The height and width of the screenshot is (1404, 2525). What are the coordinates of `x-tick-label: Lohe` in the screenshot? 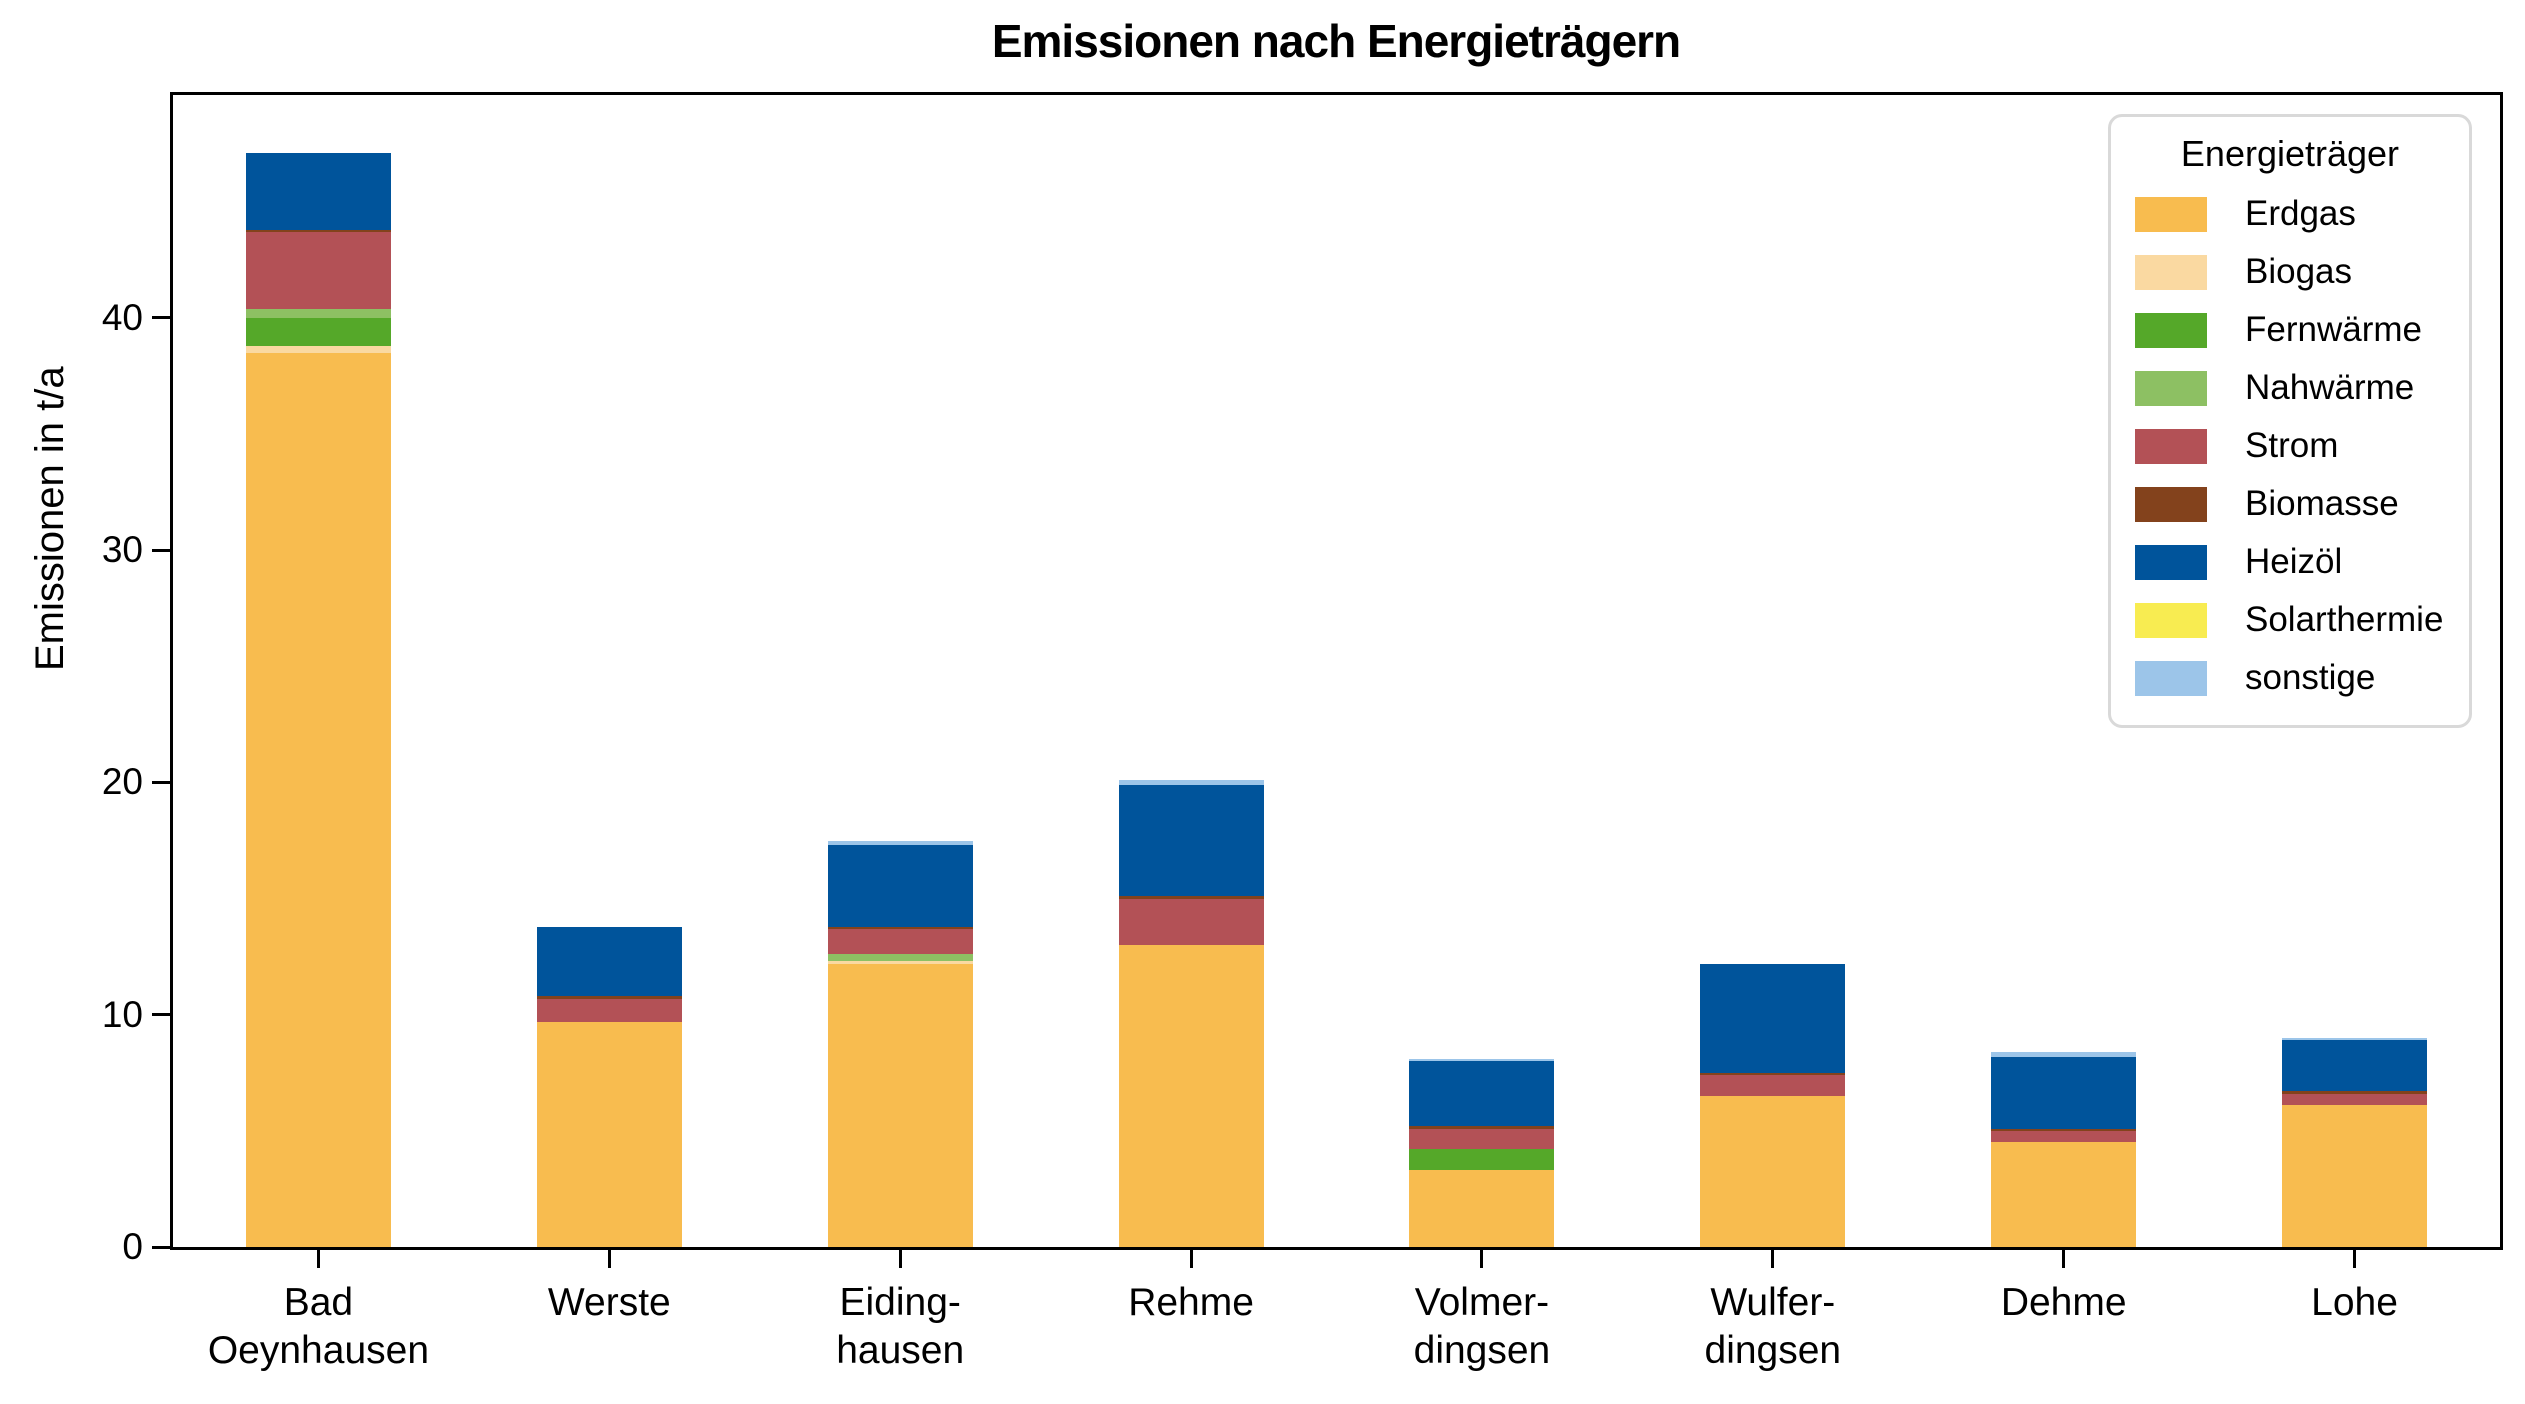 It's located at (2355, 1303).